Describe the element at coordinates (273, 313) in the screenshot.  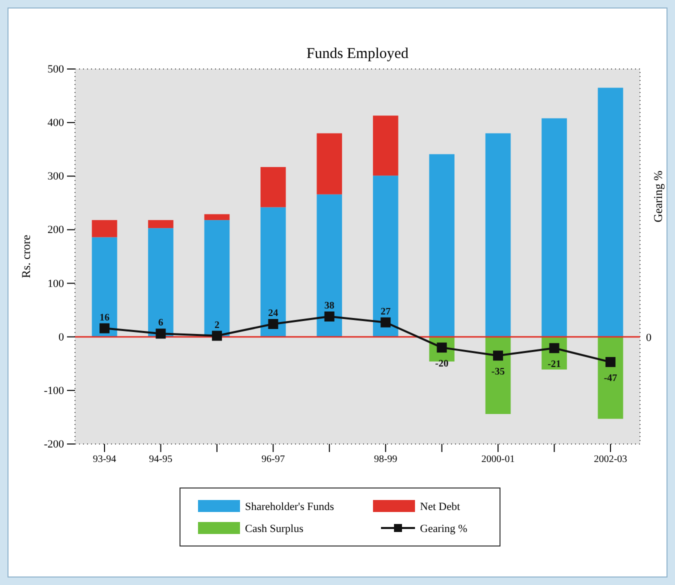
I see `data-label: 24` at that location.